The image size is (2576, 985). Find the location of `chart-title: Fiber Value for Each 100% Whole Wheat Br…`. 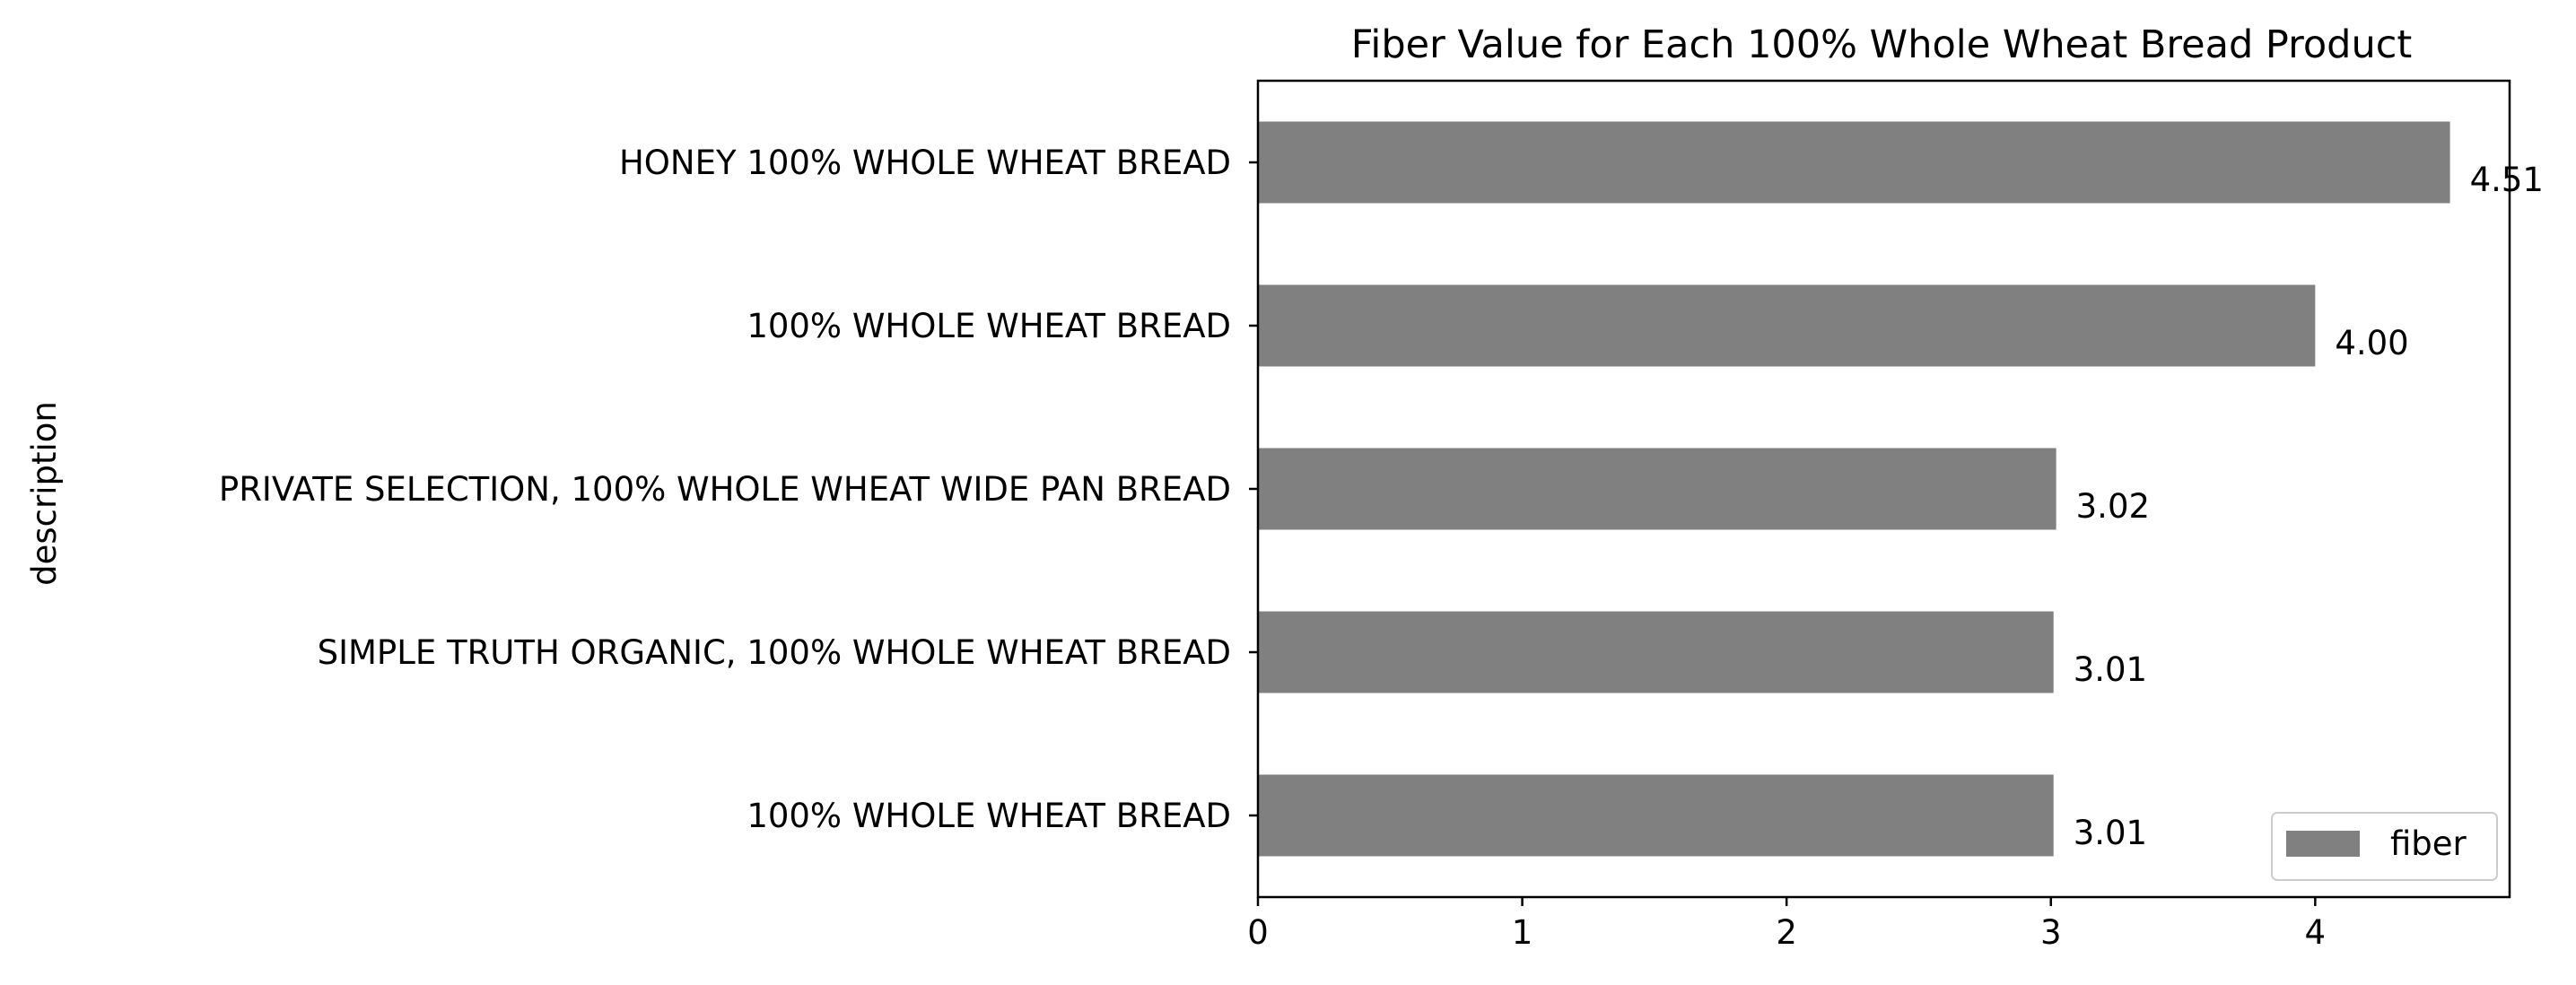

chart-title: Fiber Value for Each 100% Whole Wheat Br… is located at coordinates (1882, 44).